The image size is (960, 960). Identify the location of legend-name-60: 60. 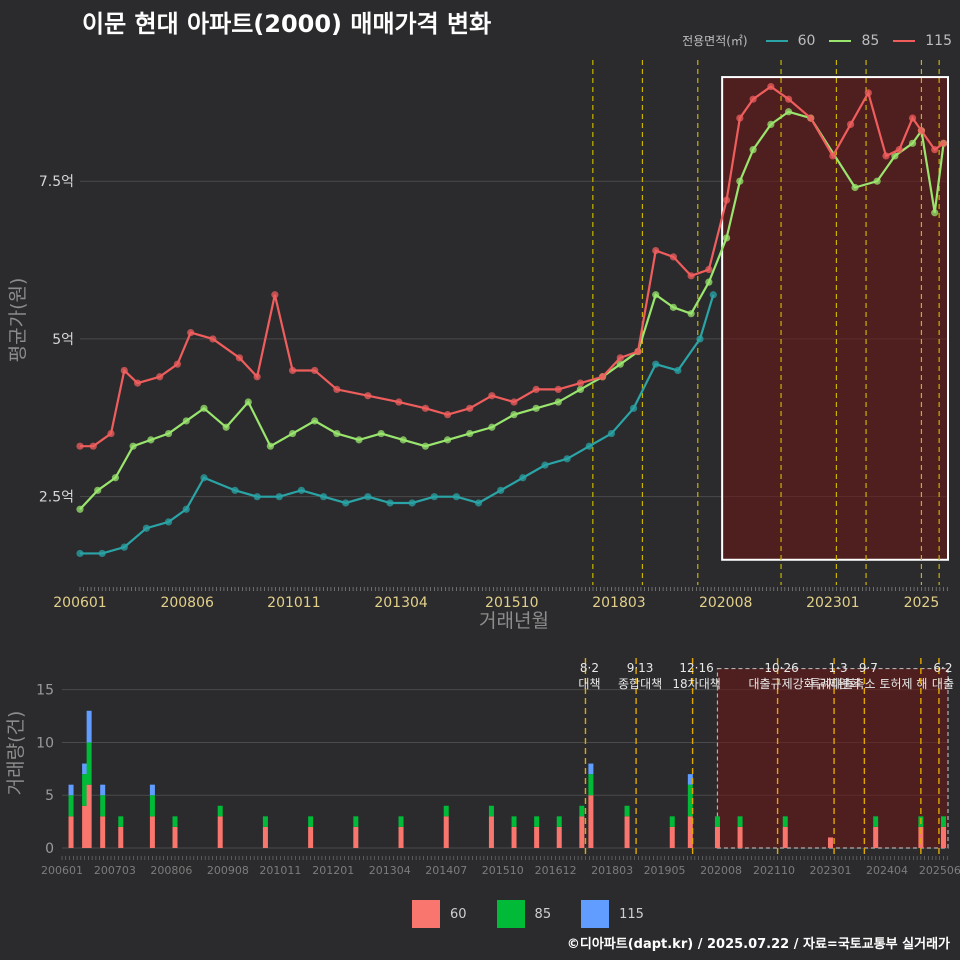
(806, 40).